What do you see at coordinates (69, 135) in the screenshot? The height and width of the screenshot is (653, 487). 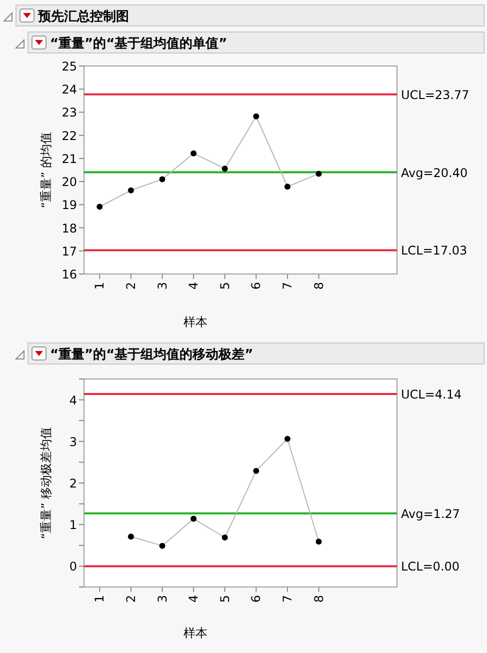 I see `y-tick-label: 22` at bounding box center [69, 135].